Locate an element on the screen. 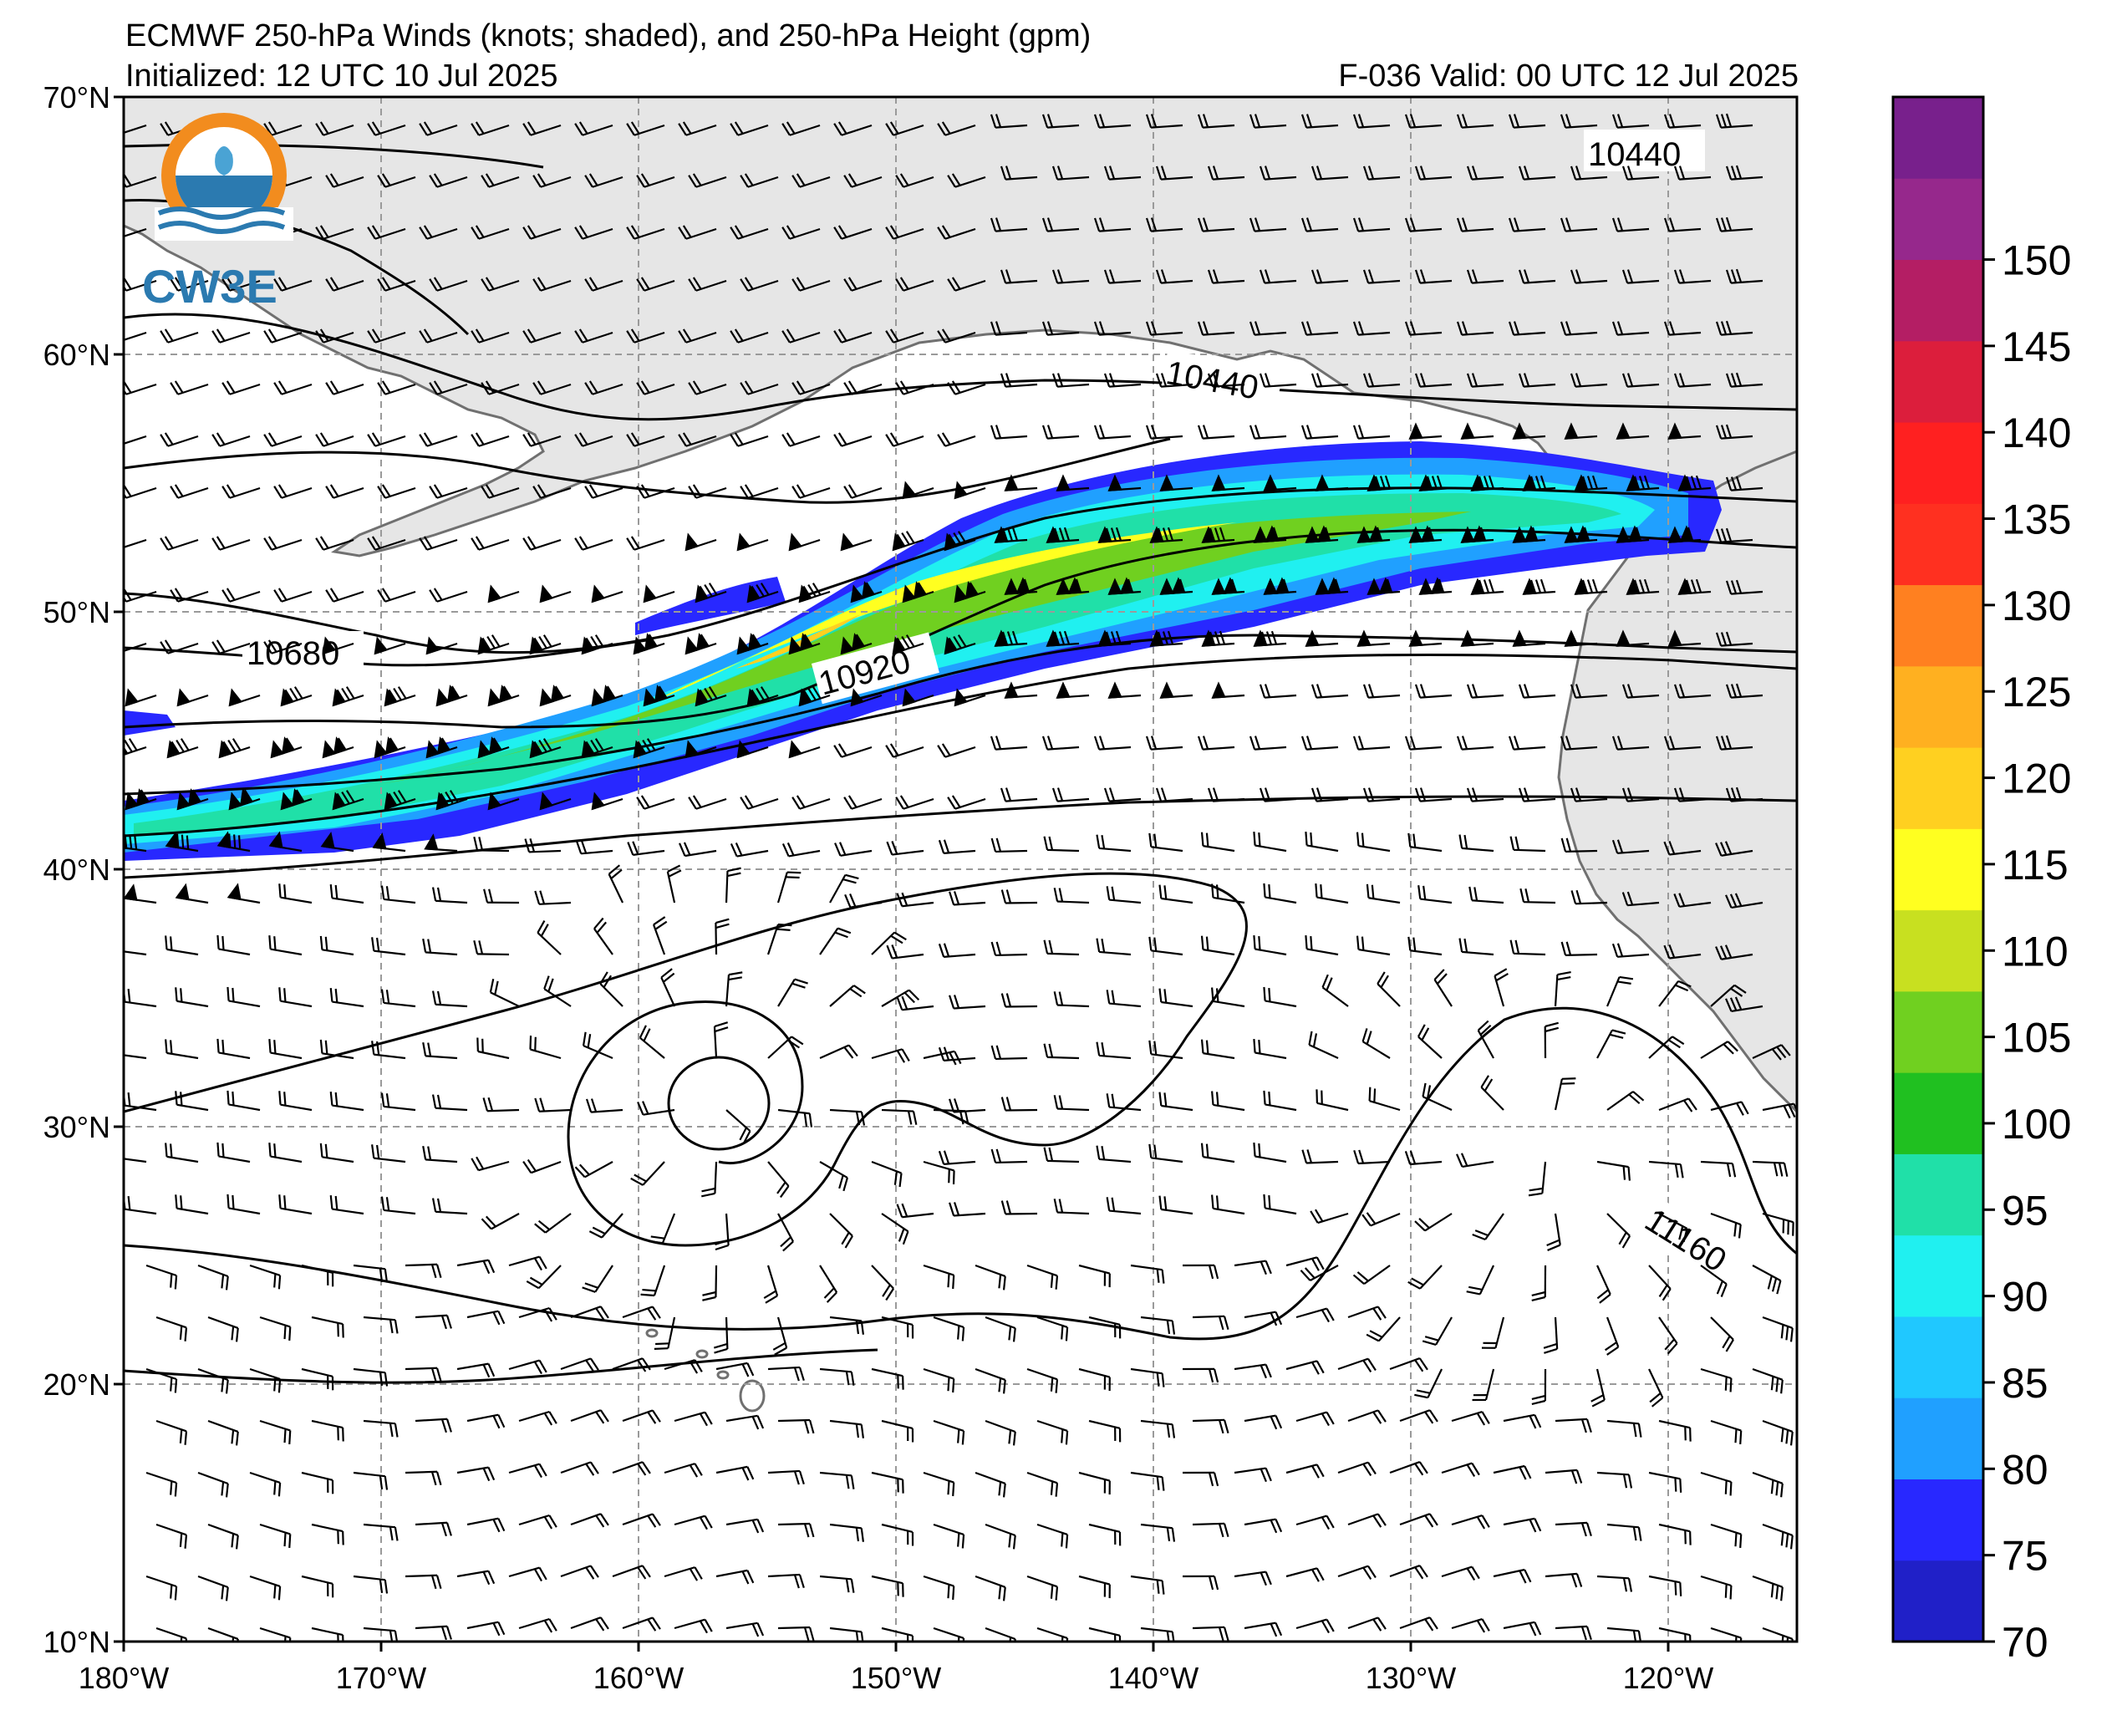 Image resolution: width=2112 pixels, height=1736 pixels. colorbar-label: 110 is located at coordinates (2036, 951).